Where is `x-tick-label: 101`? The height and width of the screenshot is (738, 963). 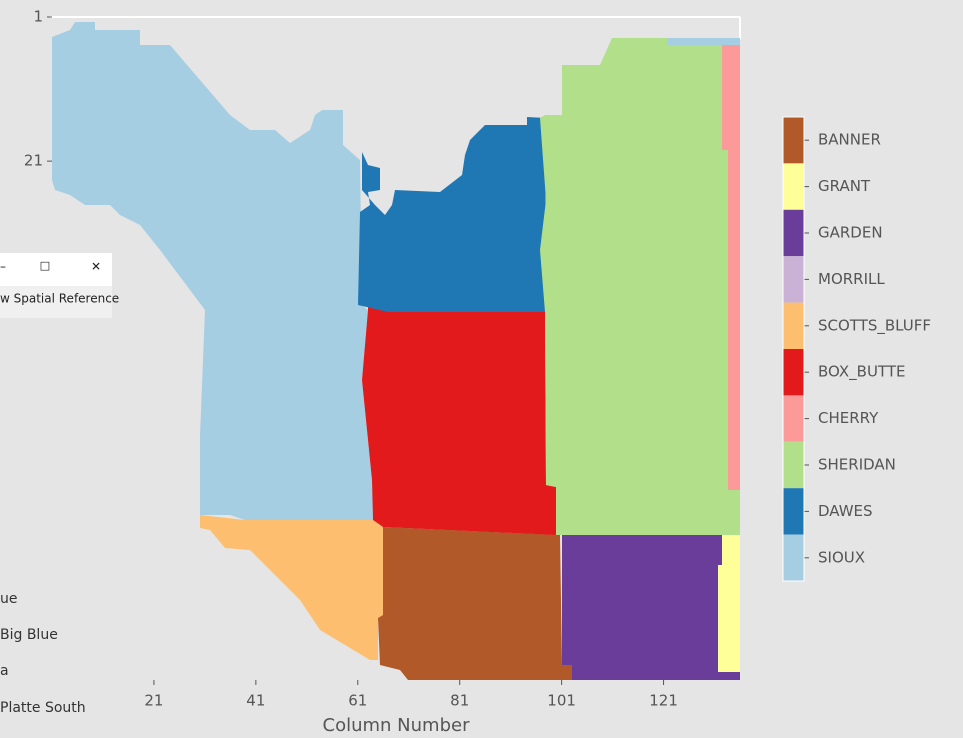 x-tick-label: 101 is located at coordinates (561, 701).